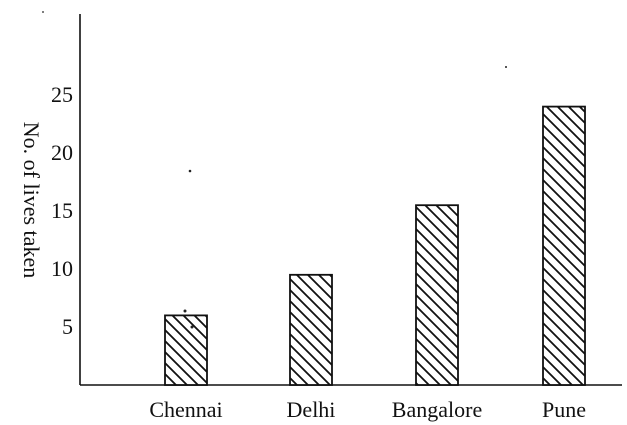  I want to click on y-tick-label: 5, so click(67, 326).